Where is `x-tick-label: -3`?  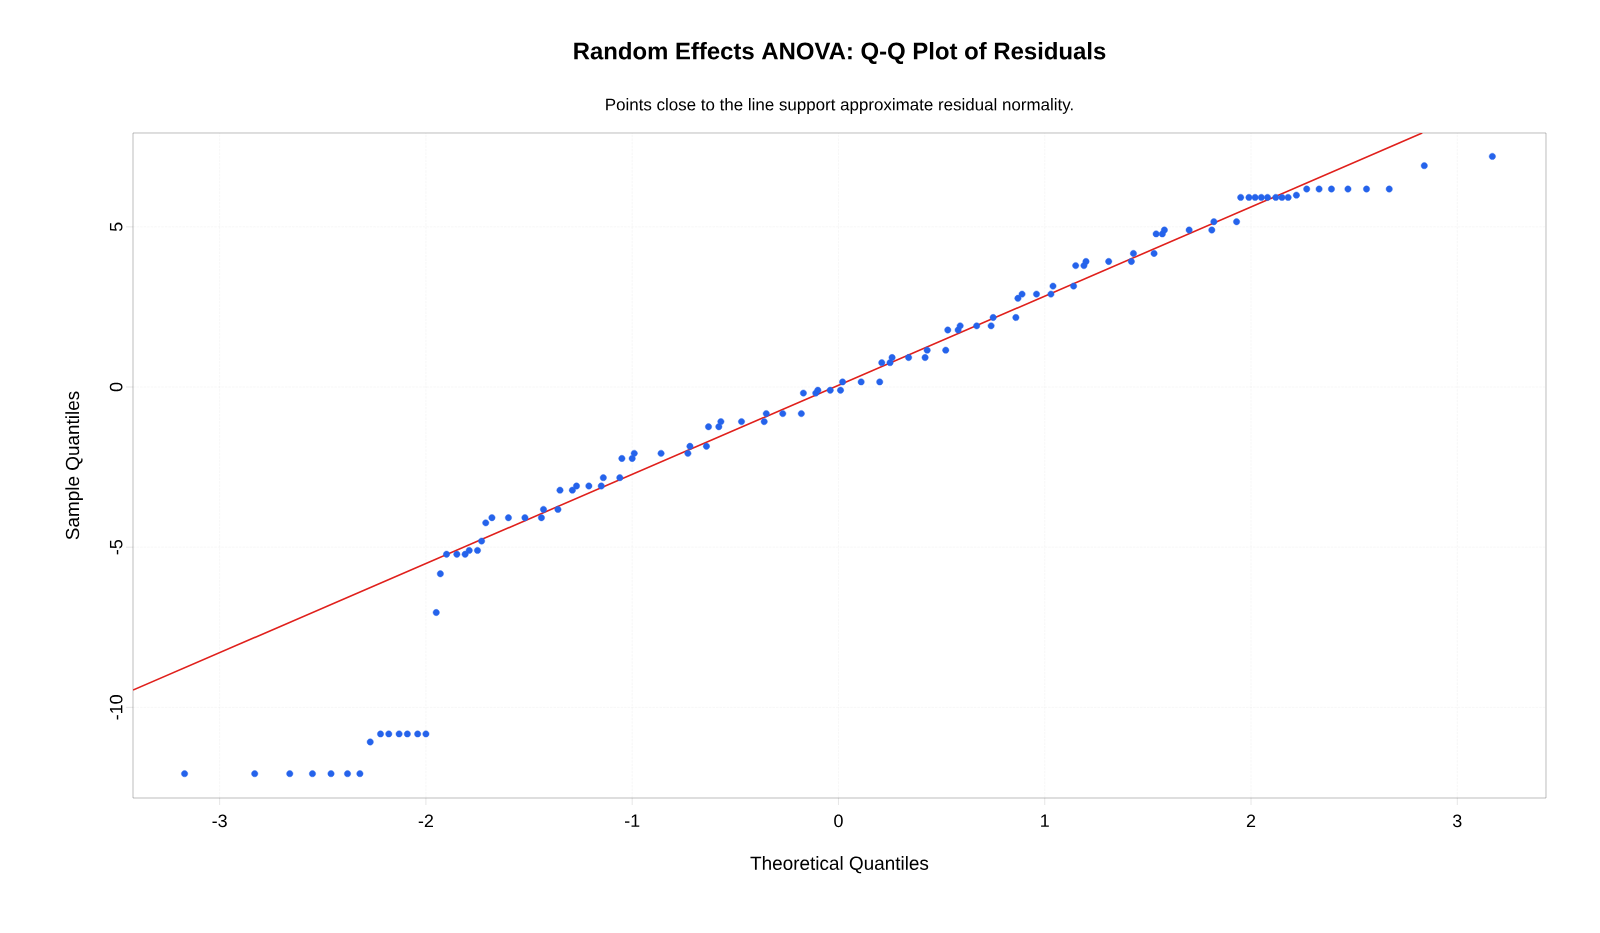 x-tick-label: -3 is located at coordinates (219, 821).